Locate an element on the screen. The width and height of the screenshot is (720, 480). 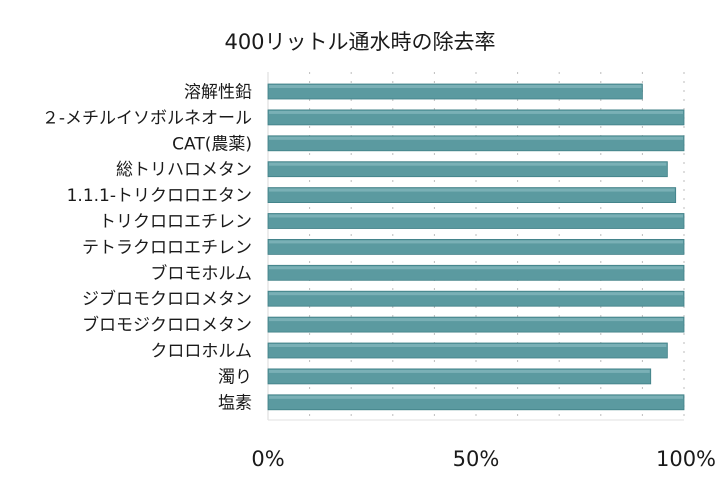
category-label: 塩素 is located at coordinates (235, 403).